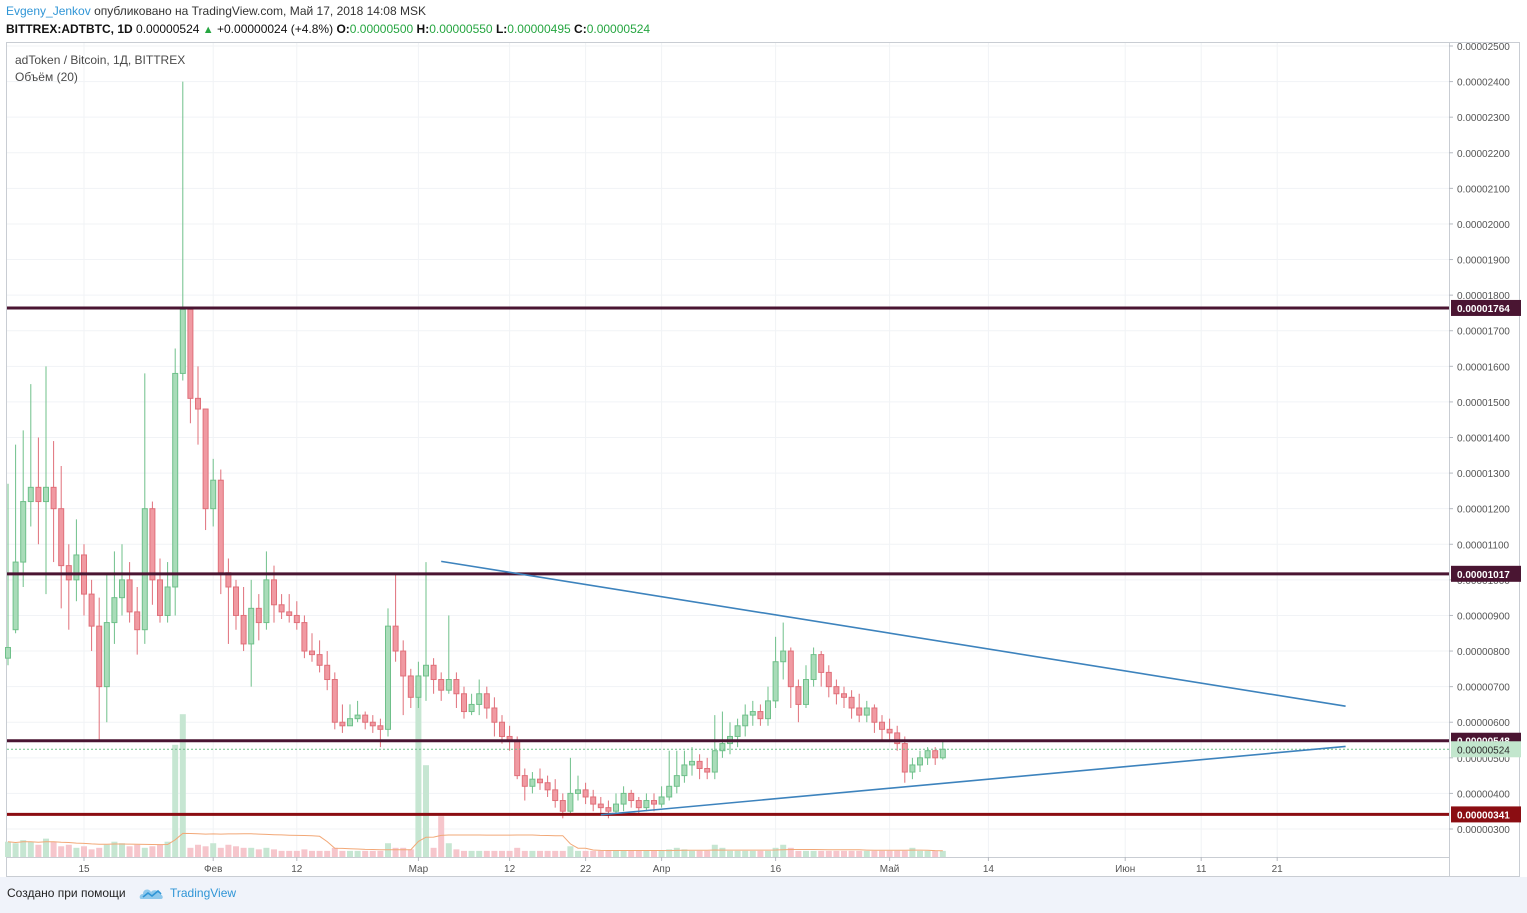  Describe the element at coordinates (152, 894) in the screenshot. I see `tradingview-cloud-icon` at that location.